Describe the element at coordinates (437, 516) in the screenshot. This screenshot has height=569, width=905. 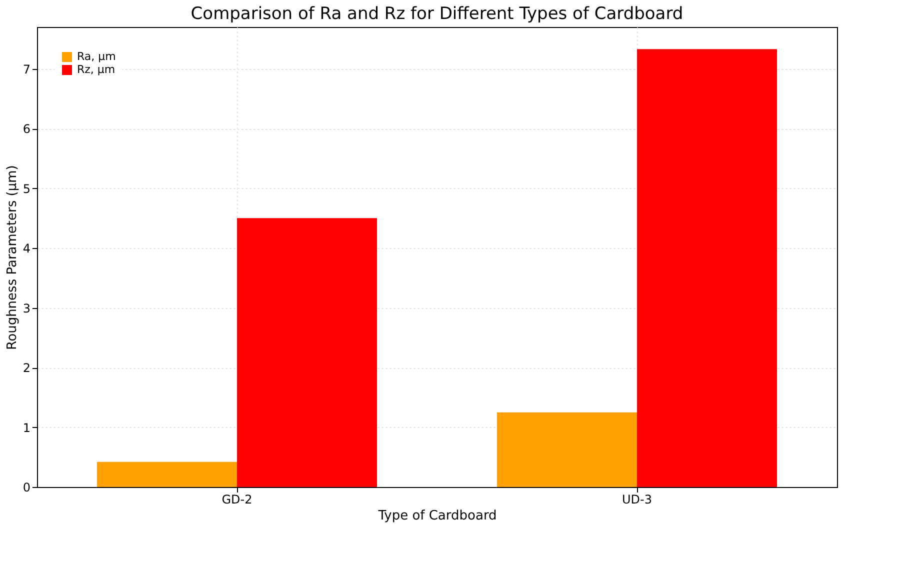
I see `x-axis-title: Type of Cardboard` at that location.